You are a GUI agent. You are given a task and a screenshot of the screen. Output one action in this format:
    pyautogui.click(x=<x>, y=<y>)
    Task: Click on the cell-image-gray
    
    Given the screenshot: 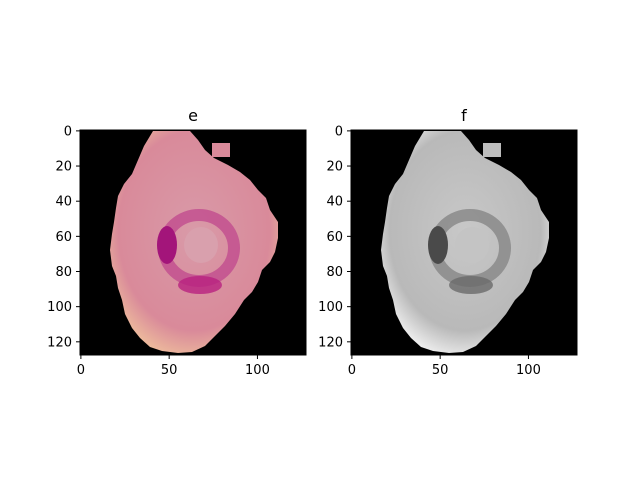 What is the action you would take?
    pyautogui.click(x=465, y=242)
    